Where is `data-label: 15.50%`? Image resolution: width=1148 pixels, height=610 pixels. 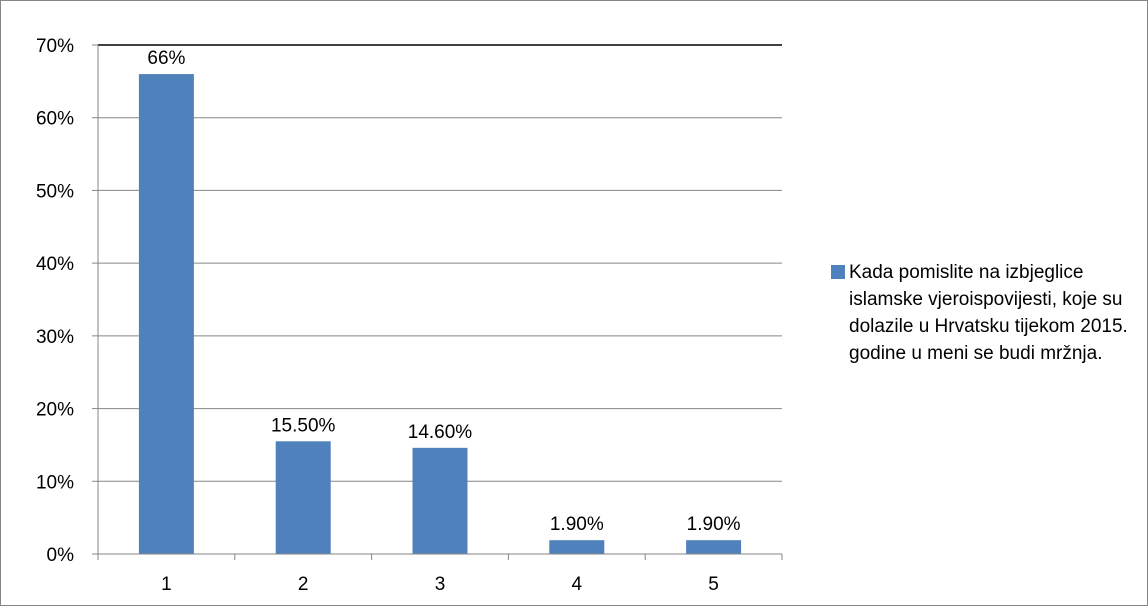 data-label: 15.50% is located at coordinates (303, 425).